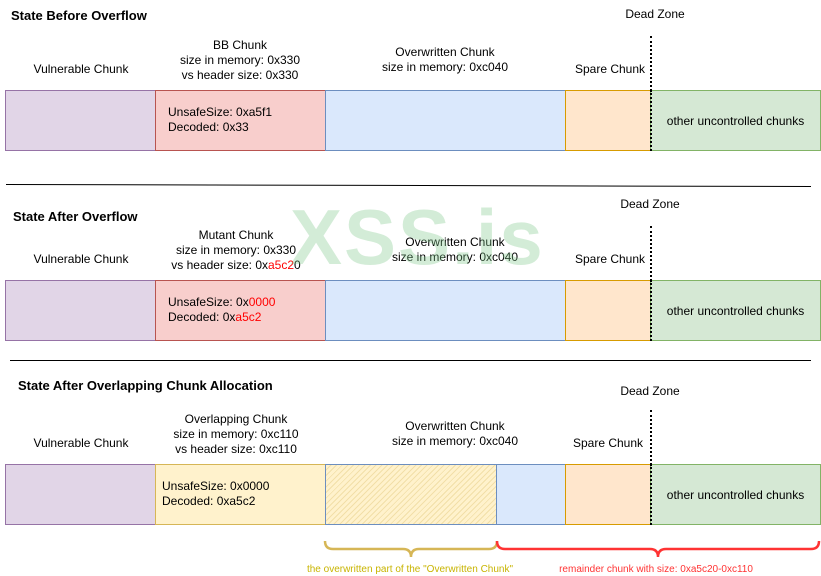 This screenshot has width=821, height=576. Describe the element at coordinates (240, 45) in the screenshot. I see `chunk-name: BB Chunk` at that location.